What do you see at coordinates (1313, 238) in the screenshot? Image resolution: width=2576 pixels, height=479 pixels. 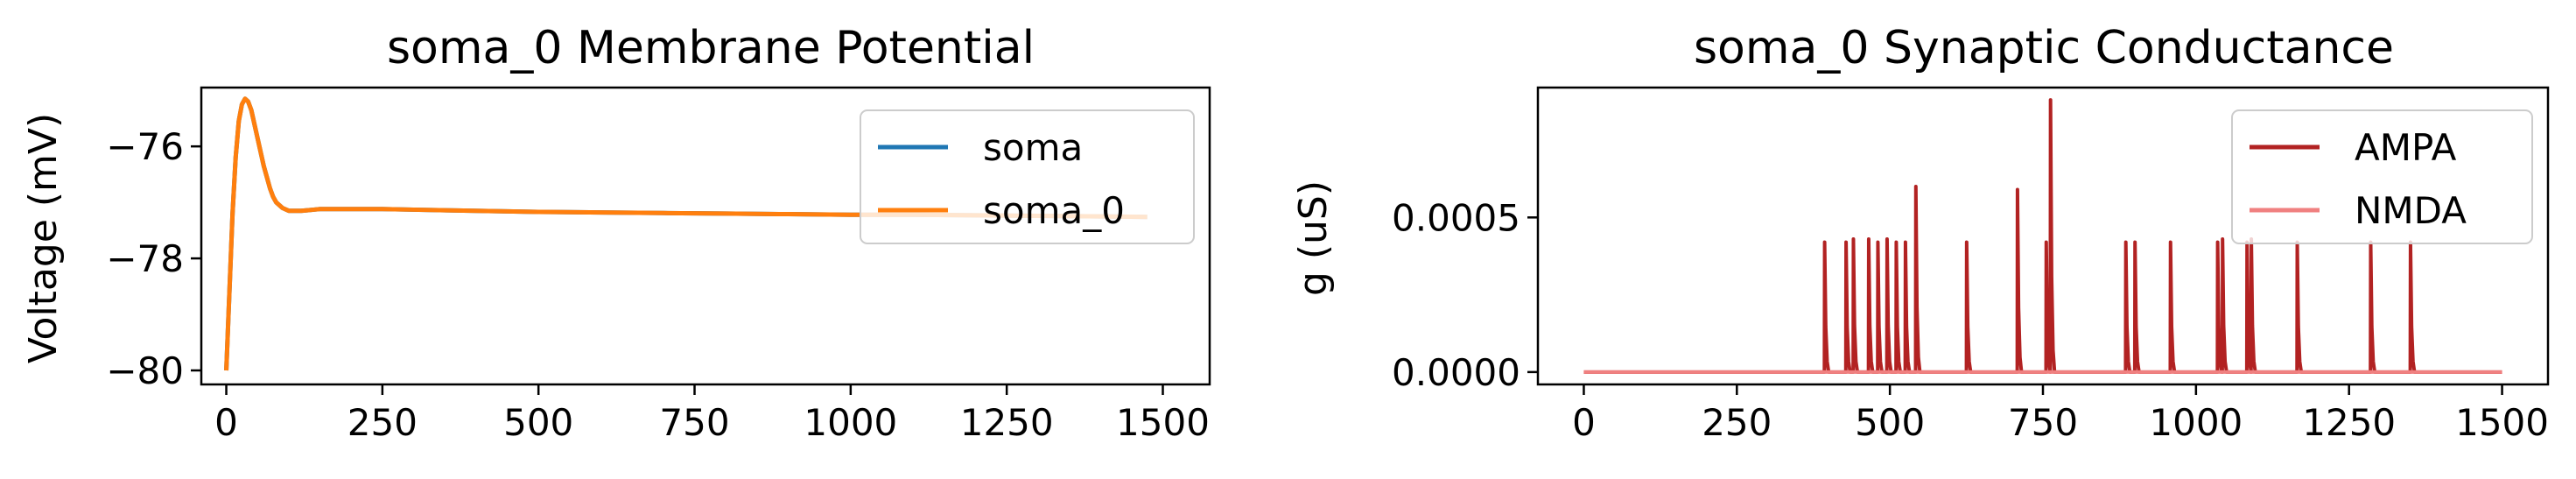 I see `y-axis-label: g (uS)` at bounding box center [1313, 238].